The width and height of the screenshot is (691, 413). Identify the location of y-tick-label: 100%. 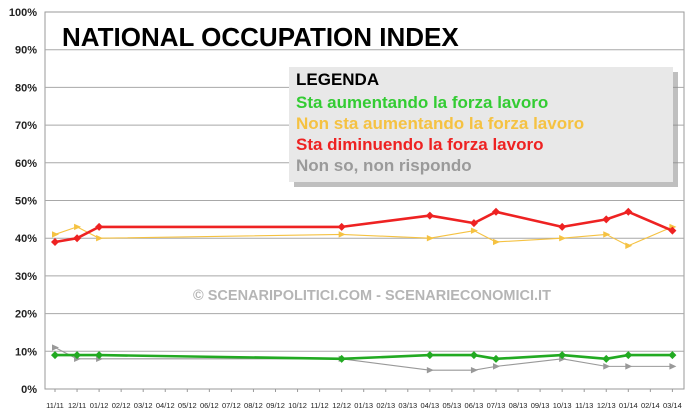
(23, 13).